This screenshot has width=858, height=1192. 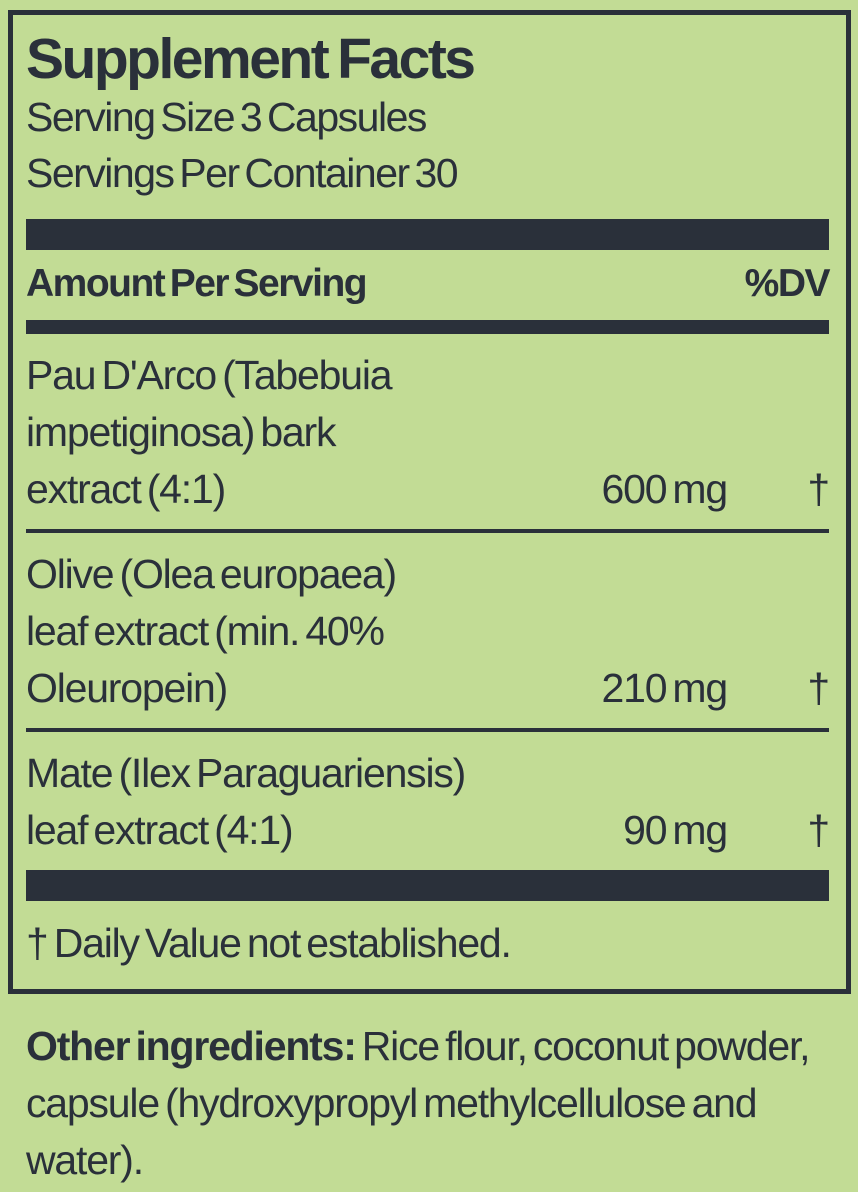 I want to click on ingredient-name-line: Mate (Ilex Paraguariensis), so click(x=246, y=773).